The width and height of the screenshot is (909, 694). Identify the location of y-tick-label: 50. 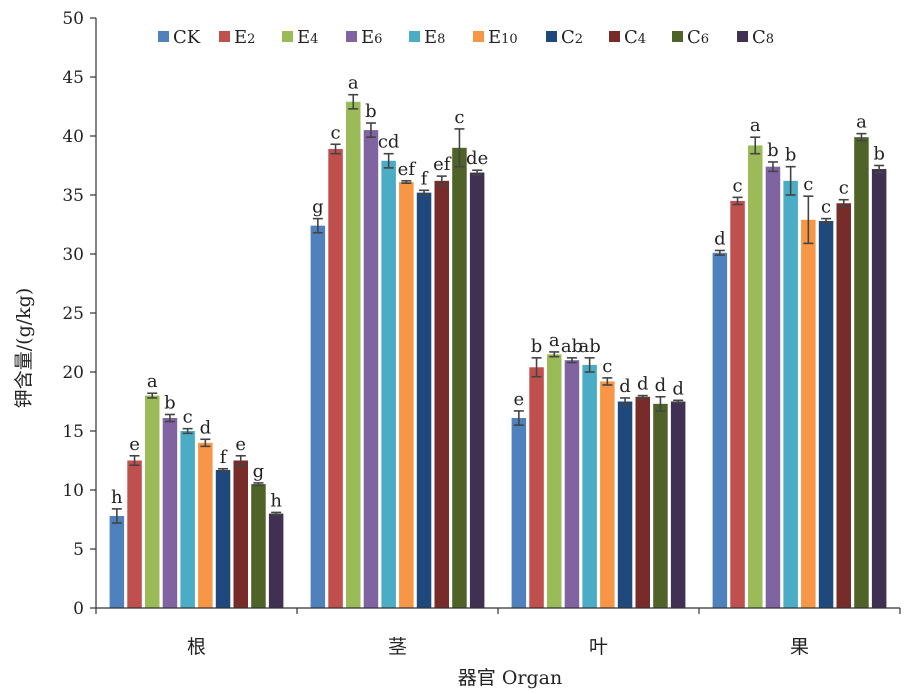
(73, 19).